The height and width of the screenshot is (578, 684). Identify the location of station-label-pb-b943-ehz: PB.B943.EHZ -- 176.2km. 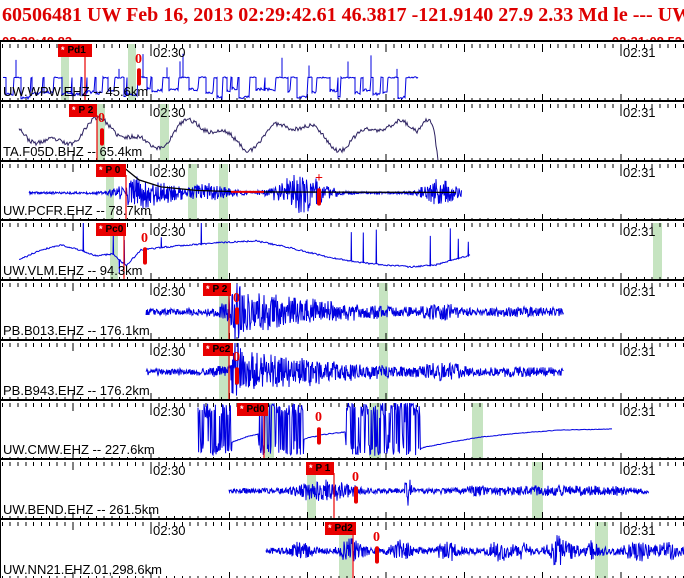
(76, 390).